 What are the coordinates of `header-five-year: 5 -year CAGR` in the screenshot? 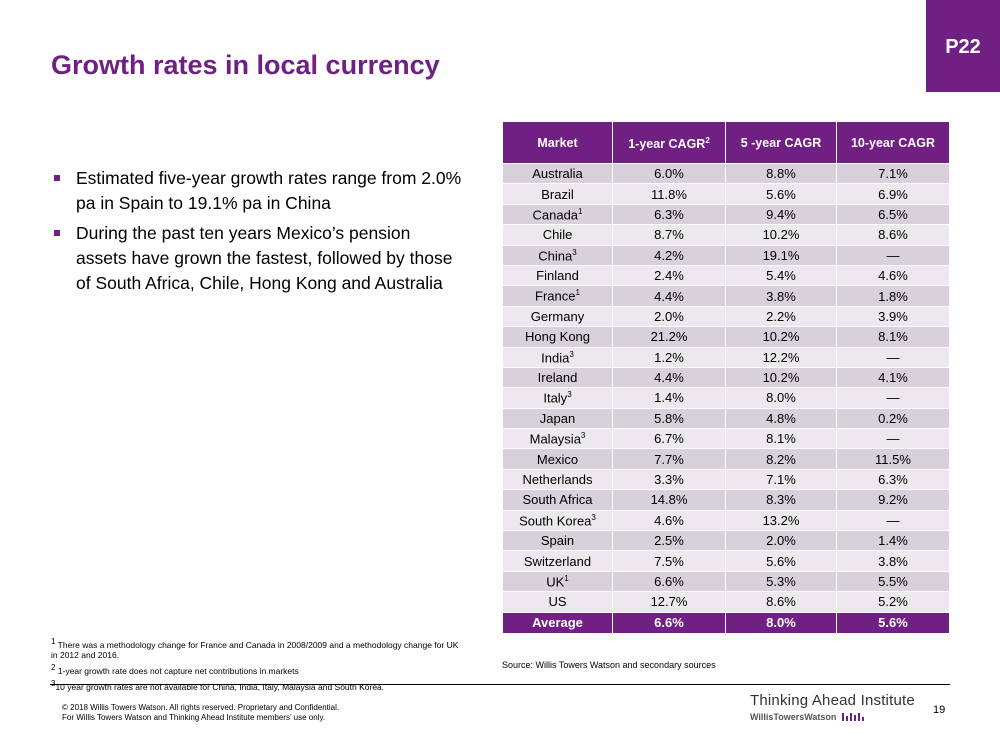 It's located at (781, 142).